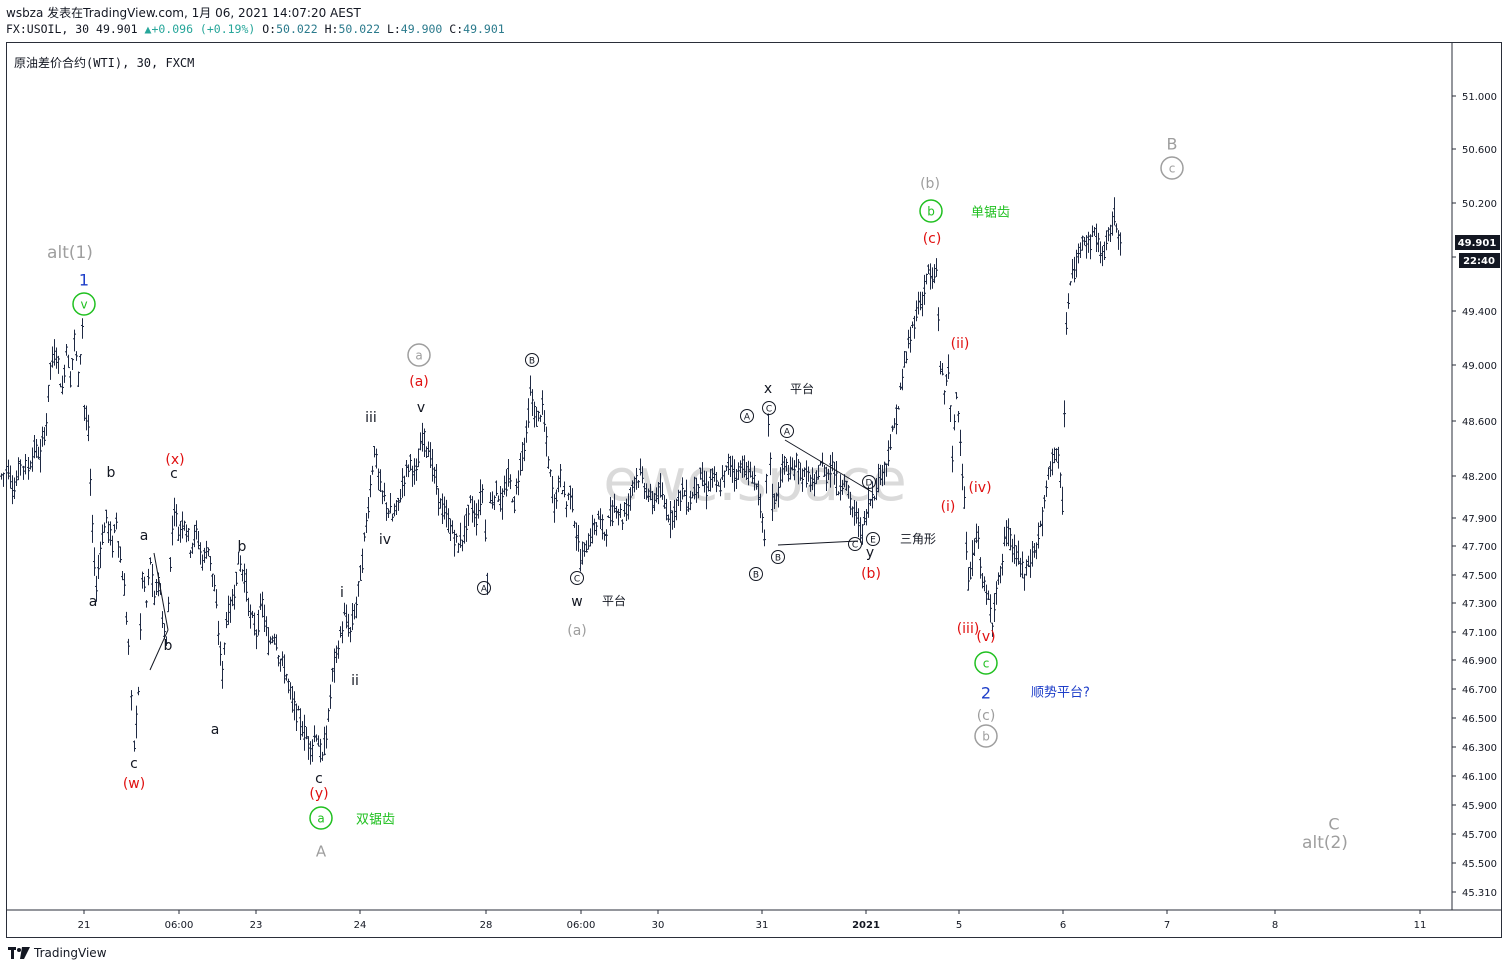  Describe the element at coordinates (1479, 719) in the screenshot. I see `price-tick-label: 46.500` at that location.